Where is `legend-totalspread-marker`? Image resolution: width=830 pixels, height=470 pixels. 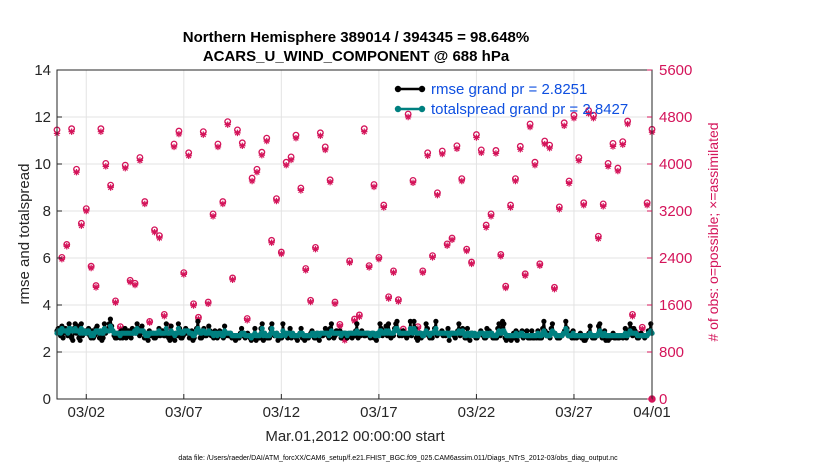
legend-totalspread-marker is located at coordinates (422, 109).